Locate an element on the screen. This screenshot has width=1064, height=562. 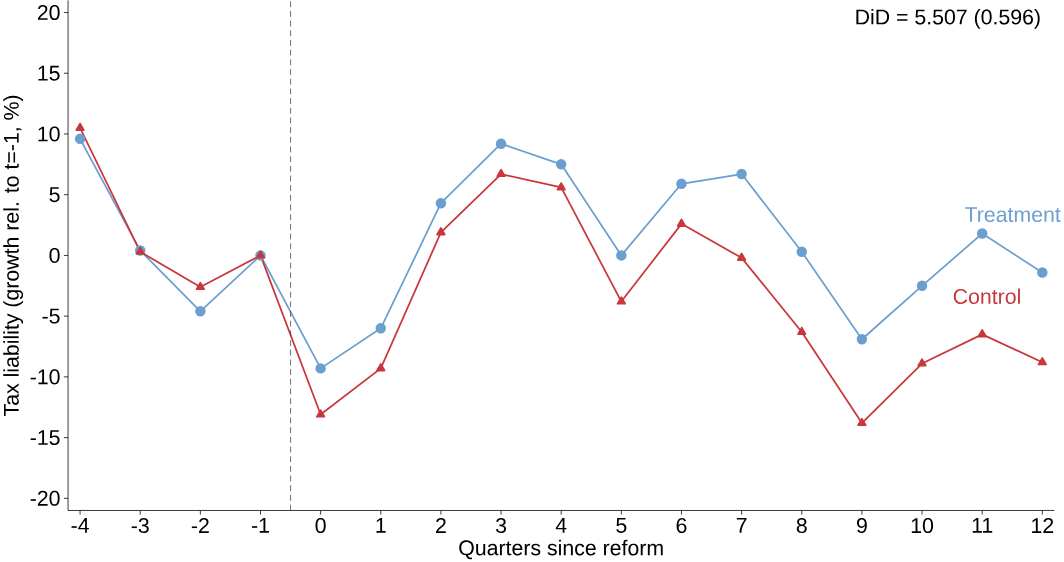
x-tick-label: 1 is located at coordinates (381, 525).